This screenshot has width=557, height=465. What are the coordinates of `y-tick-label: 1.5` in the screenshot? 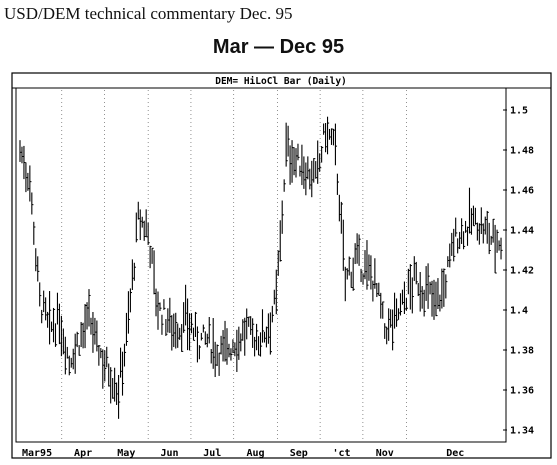 It's located at (519, 111).